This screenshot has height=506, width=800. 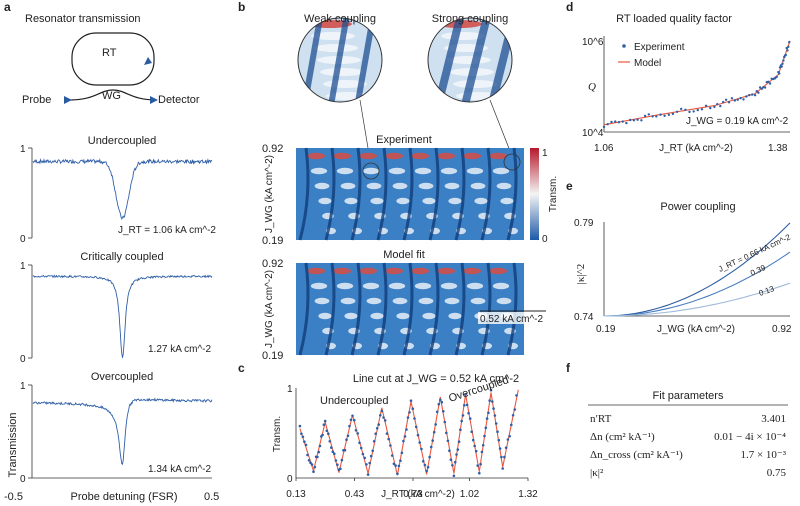 I want to click on b2-annotation-bg, so click(x=513, y=318).